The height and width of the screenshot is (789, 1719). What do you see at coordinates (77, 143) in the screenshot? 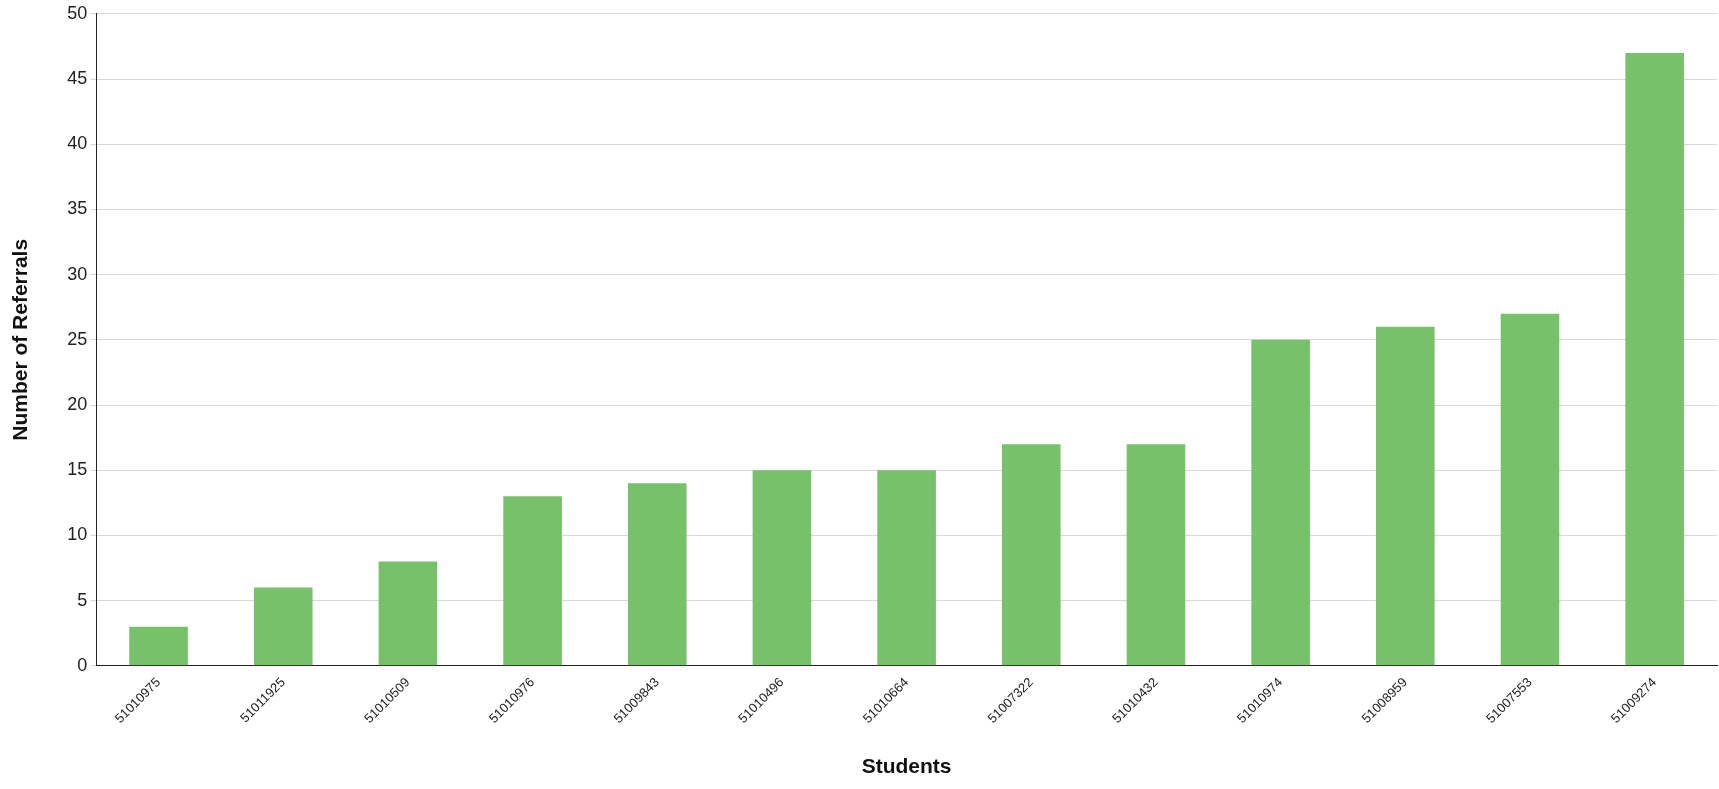
I see `y-tick-label: 40` at bounding box center [77, 143].